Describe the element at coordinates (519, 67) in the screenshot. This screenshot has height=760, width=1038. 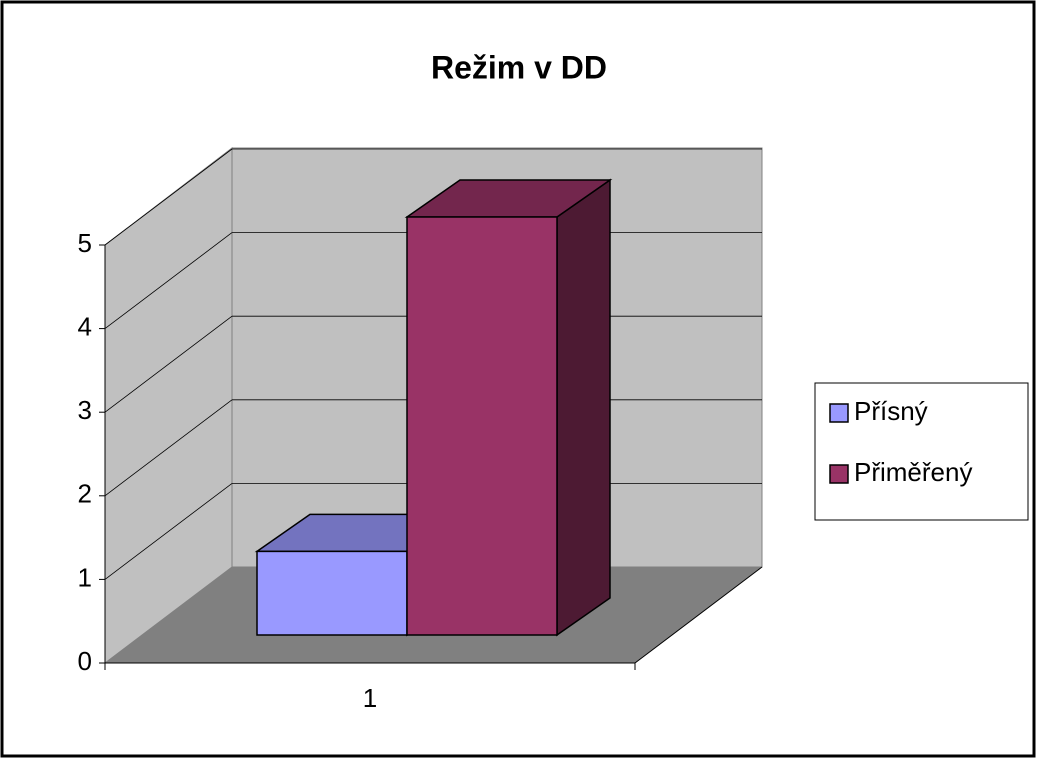
I see `chart-title: Režim v DD` at that location.